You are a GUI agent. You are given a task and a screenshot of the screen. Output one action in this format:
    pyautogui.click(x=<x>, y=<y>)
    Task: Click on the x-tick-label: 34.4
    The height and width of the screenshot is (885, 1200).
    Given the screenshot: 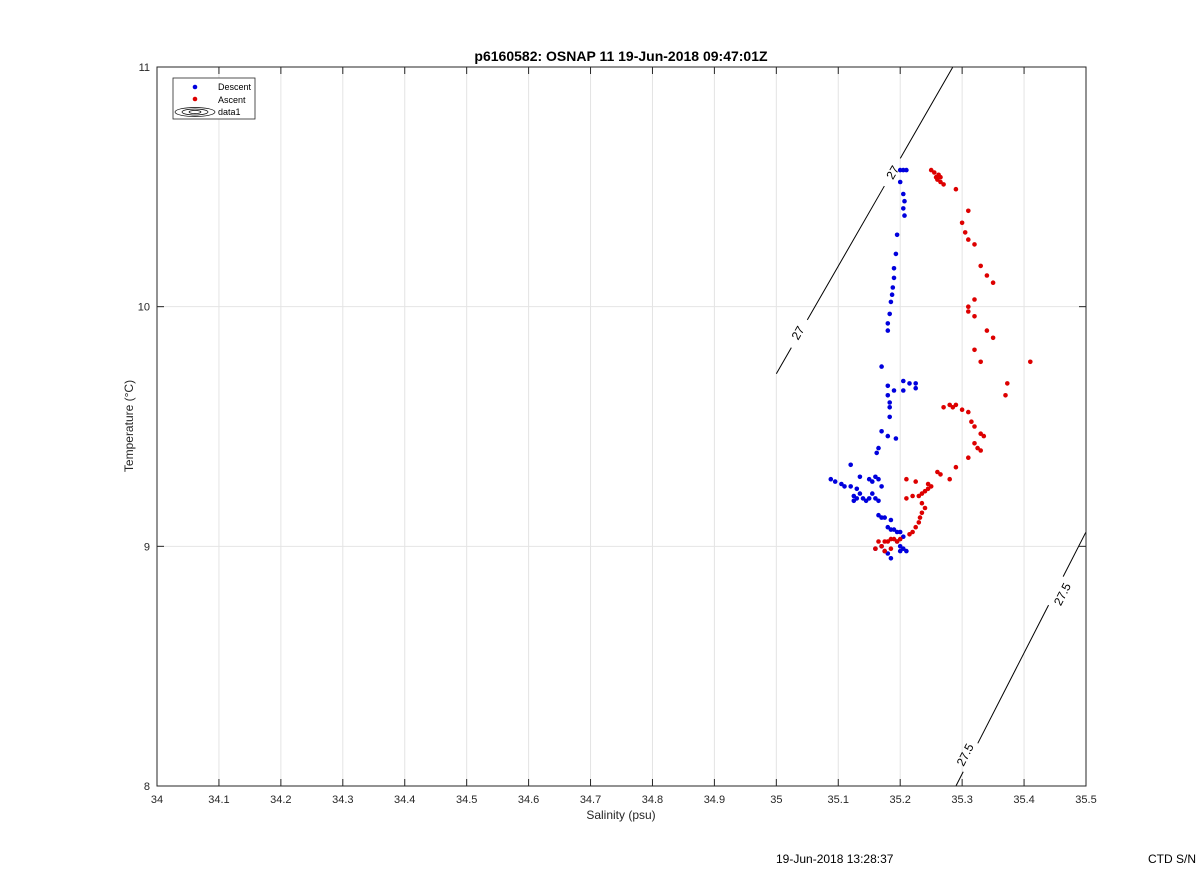 What is the action you would take?
    pyautogui.click(x=404, y=800)
    